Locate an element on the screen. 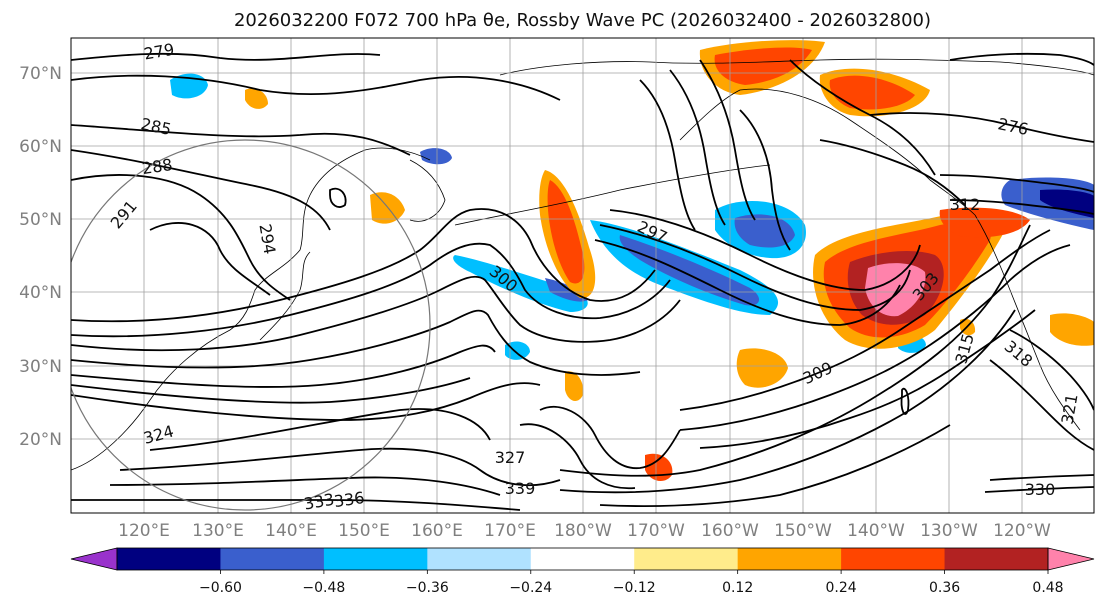 The image size is (1105, 606). colorbar-outline is located at coordinates (582, 559).